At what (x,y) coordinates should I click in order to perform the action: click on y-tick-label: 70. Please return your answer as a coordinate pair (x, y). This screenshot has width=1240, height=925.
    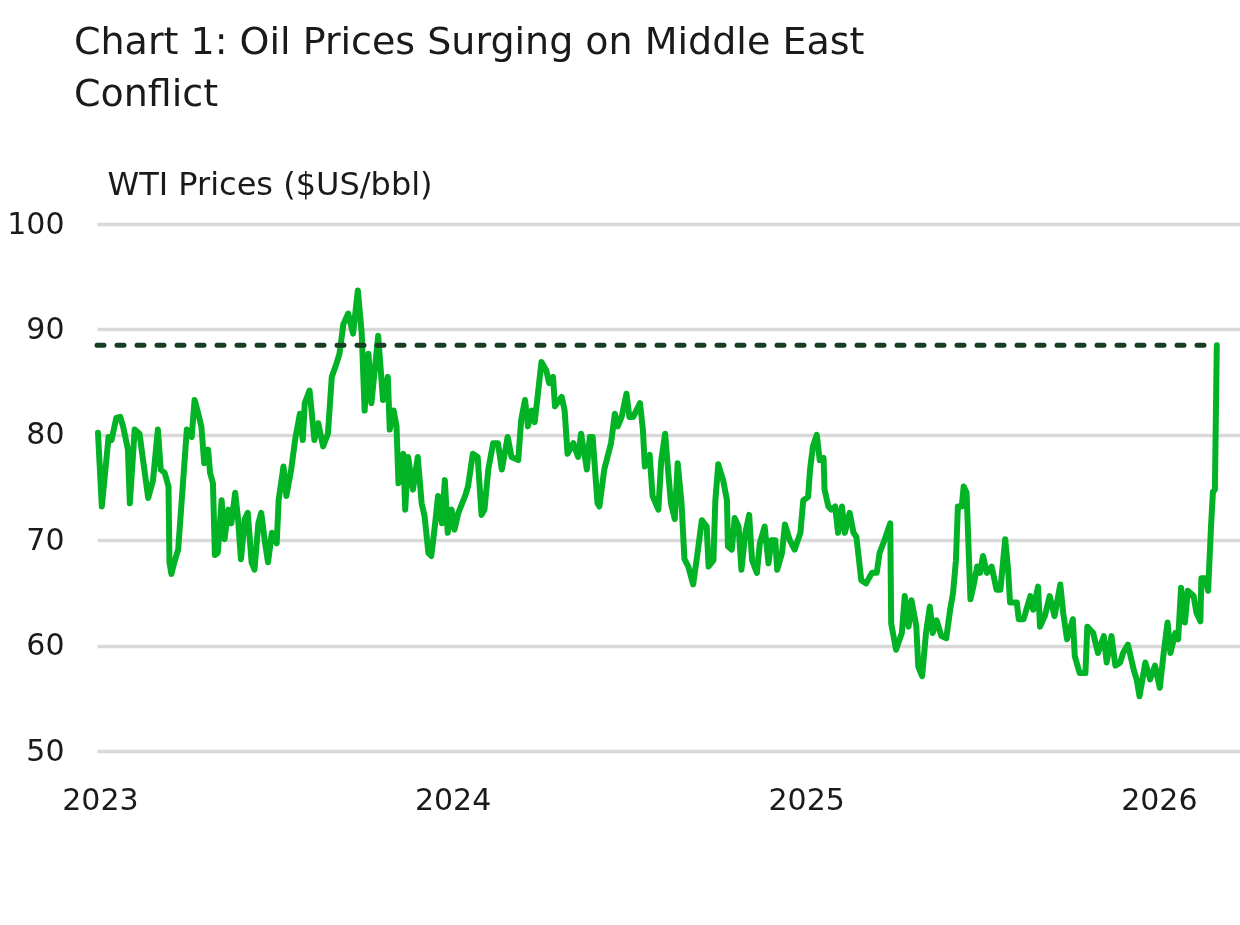
    Looking at the image, I should click on (45, 539).